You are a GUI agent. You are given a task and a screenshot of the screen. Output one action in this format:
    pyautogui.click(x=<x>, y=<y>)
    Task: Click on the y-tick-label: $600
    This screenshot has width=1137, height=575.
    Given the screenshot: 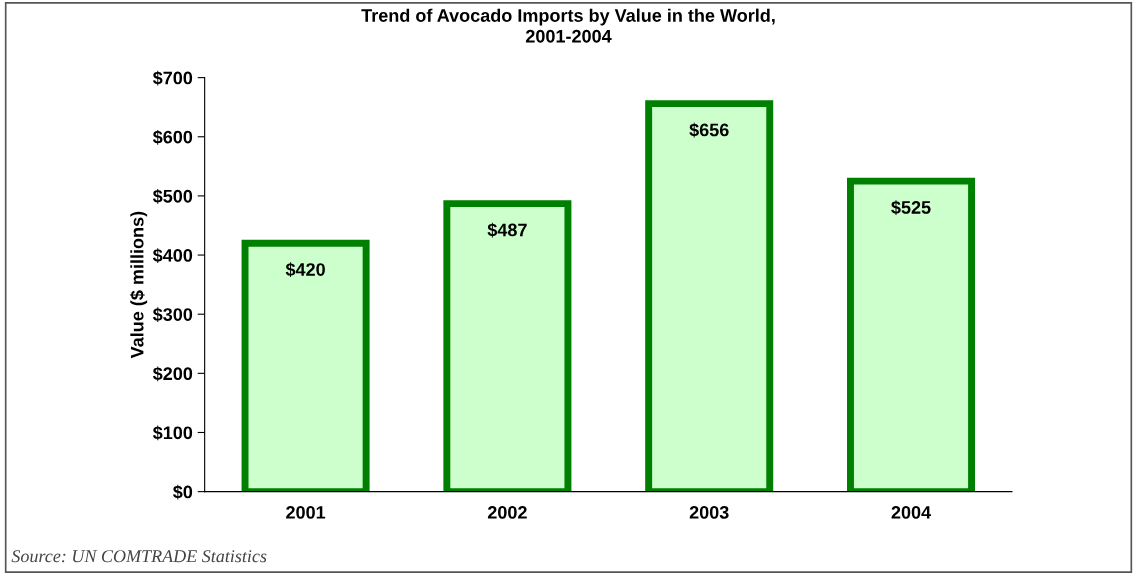 What is the action you would take?
    pyautogui.click(x=172, y=137)
    